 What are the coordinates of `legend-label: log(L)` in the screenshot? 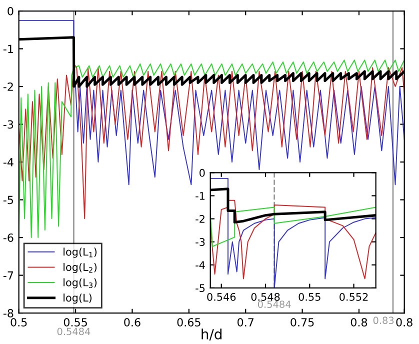 It's located at (78, 299).